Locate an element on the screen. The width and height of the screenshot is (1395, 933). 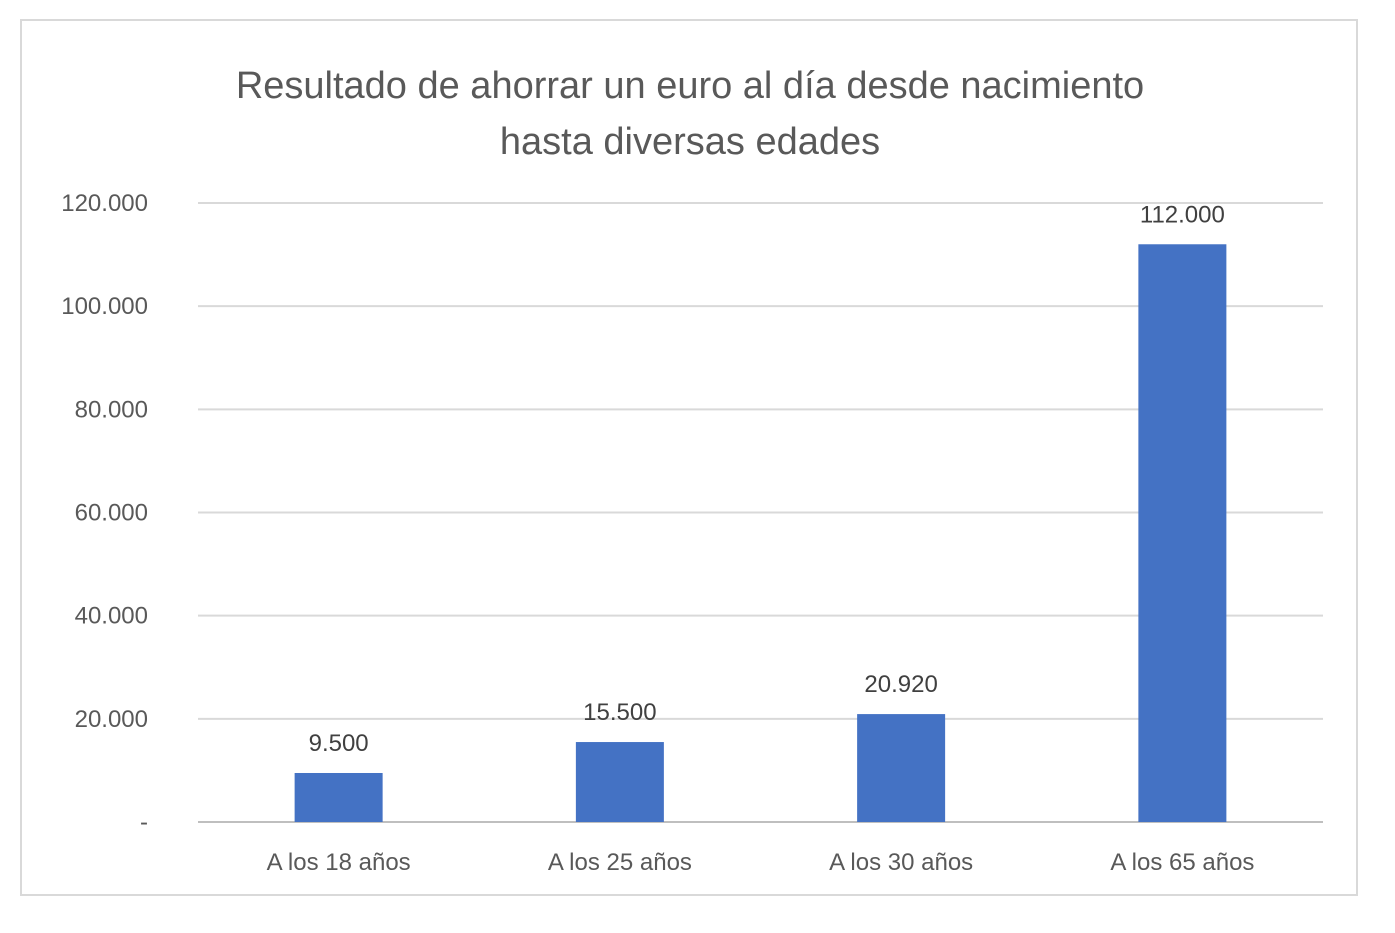
data-label: 15.500 is located at coordinates (619, 712).